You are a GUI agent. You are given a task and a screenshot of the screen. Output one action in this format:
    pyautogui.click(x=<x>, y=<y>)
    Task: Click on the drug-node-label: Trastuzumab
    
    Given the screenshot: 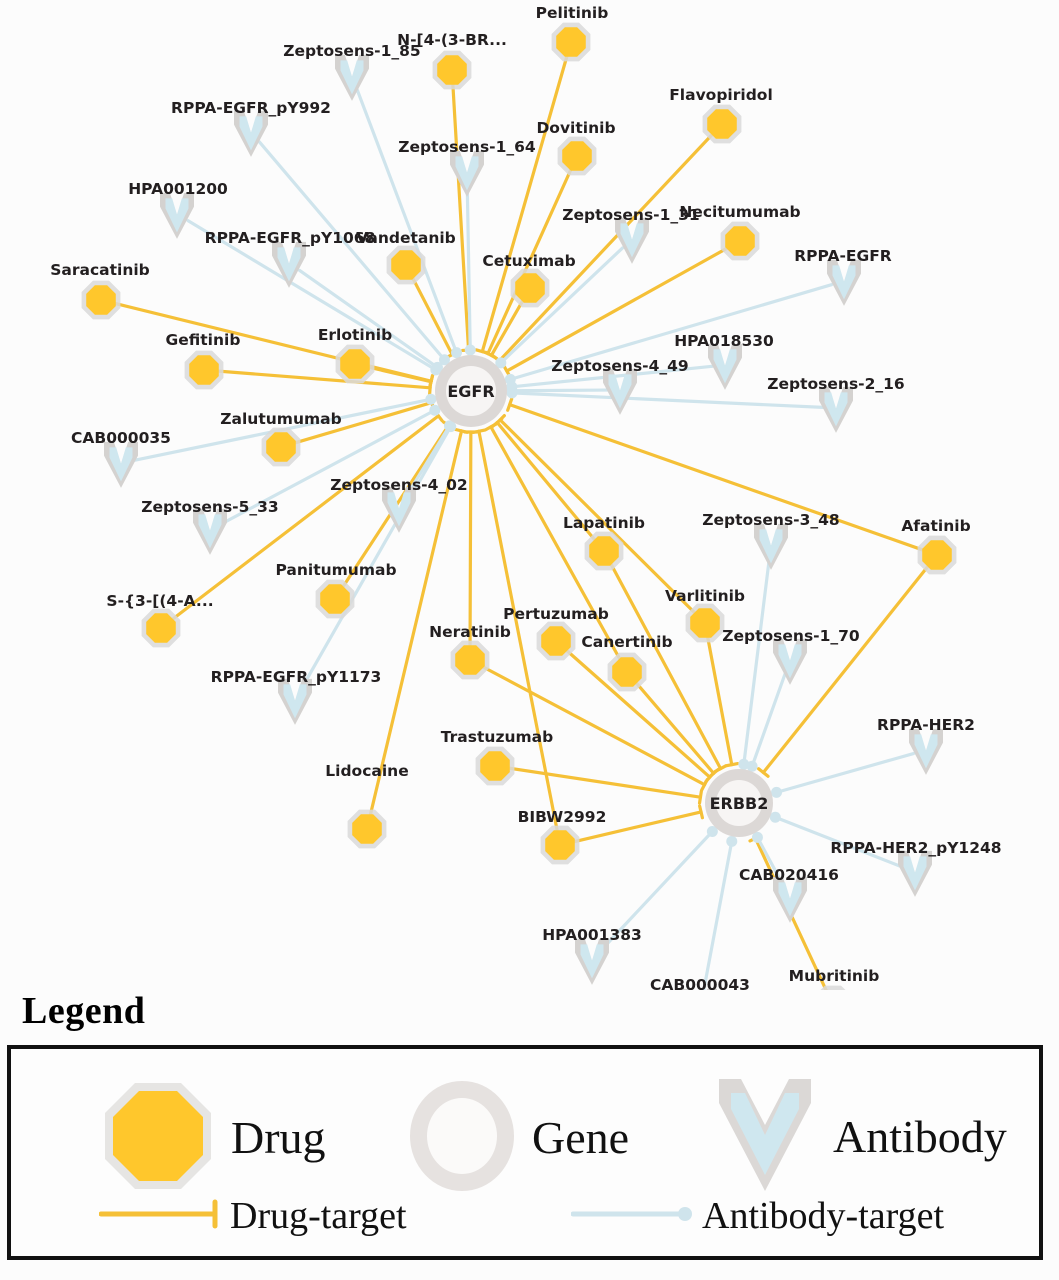 What is the action you would take?
    pyautogui.click(x=497, y=737)
    